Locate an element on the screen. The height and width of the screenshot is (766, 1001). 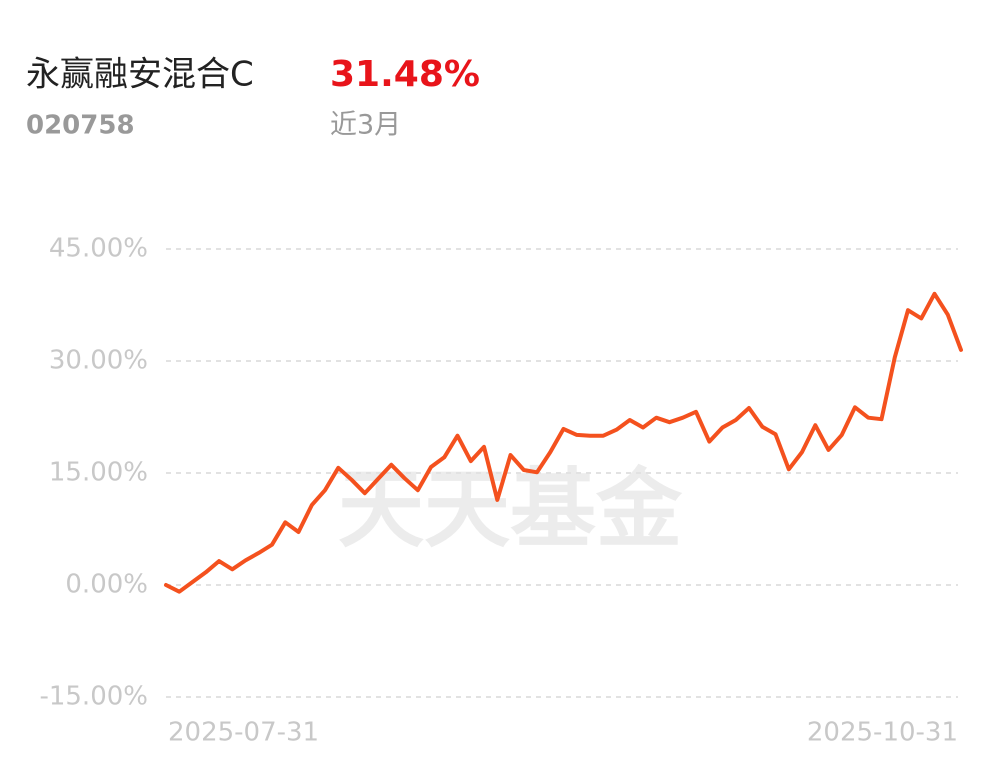
x-tick-label: 2025-07-31 is located at coordinates (243, 733).